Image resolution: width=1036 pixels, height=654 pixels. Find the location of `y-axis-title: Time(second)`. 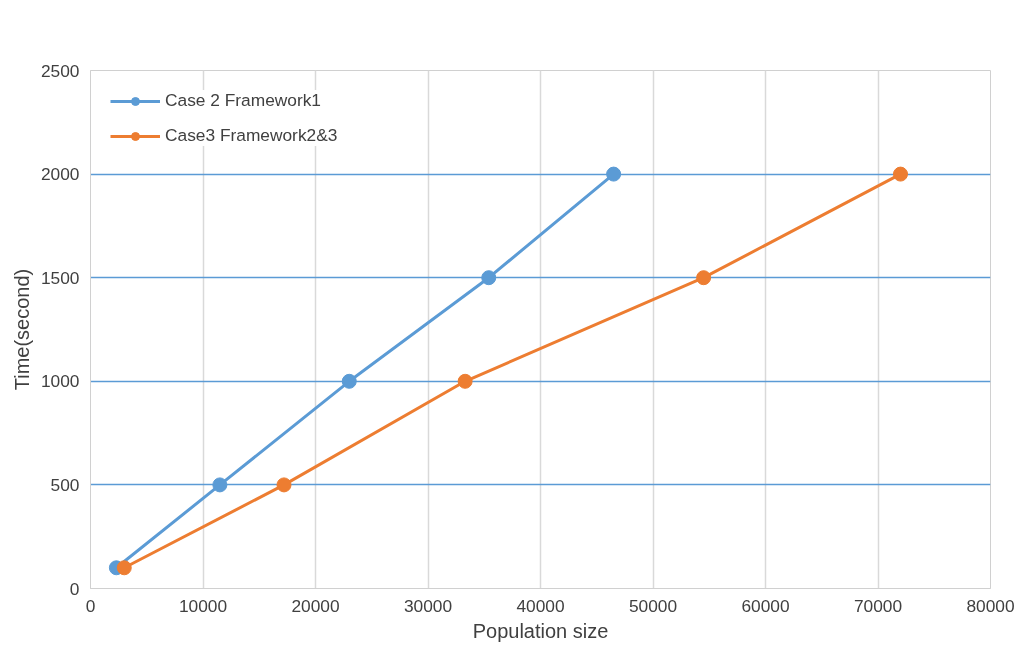

y-axis-title: Time(second) is located at coordinates (21, 329).